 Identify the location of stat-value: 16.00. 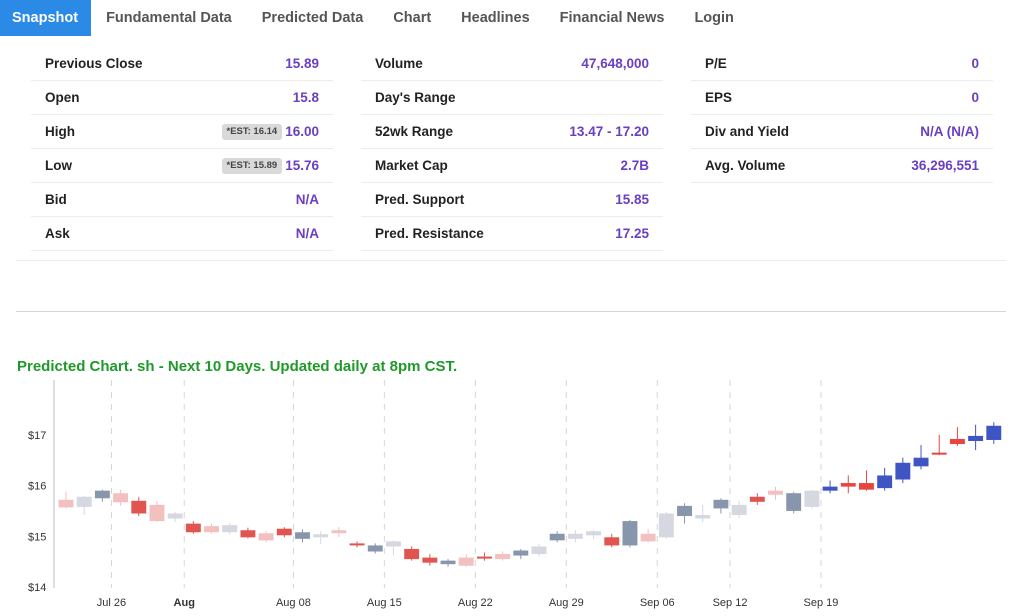
(302, 131).